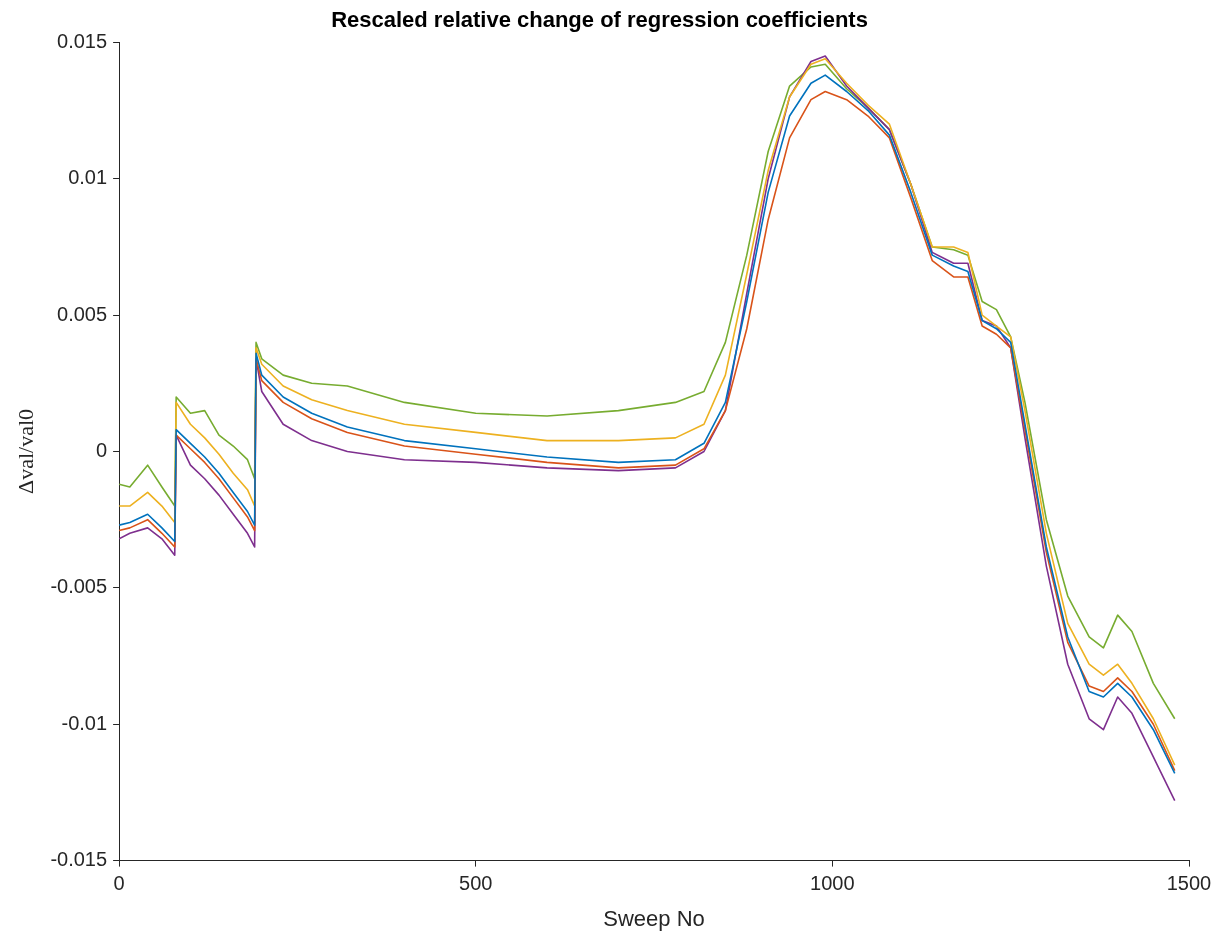 The image size is (1227, 947). I want to click on x-tick-label: 0, so click(119, 883).